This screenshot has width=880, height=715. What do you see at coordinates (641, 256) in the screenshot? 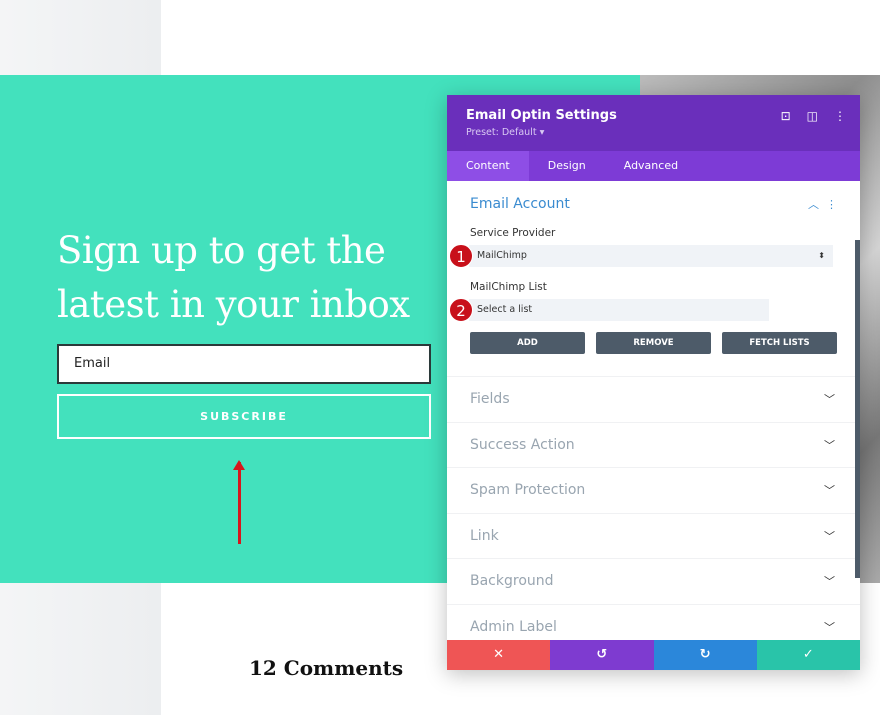
I see `service-provider-select: 1 MailChimp ⬍` at bounding box center [641, 256].